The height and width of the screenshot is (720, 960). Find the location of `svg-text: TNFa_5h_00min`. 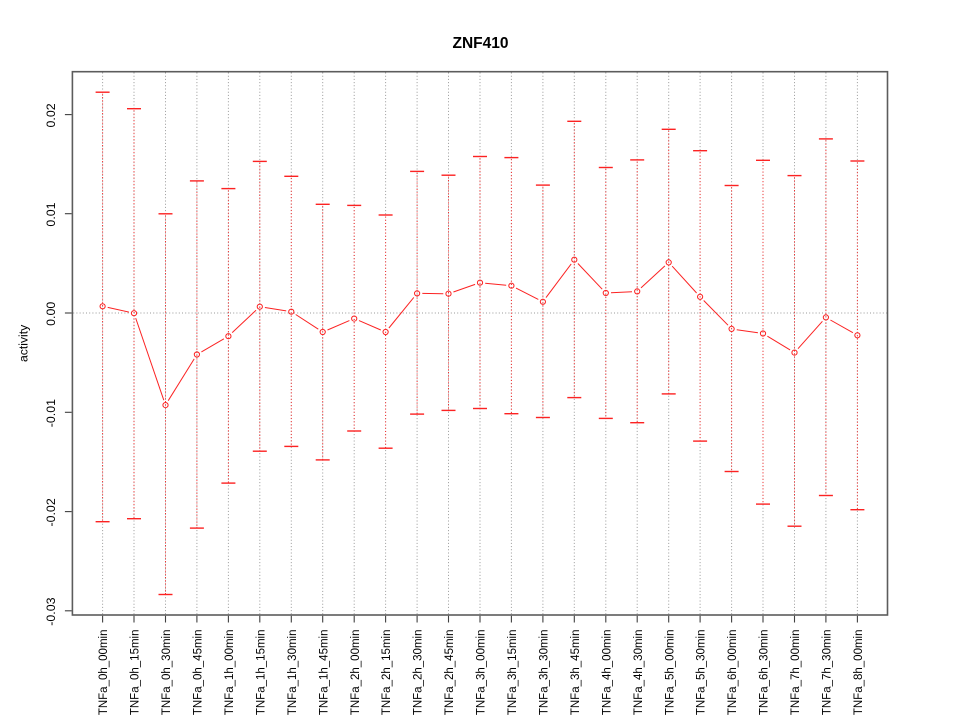

svg-text: TNFa_5h_00min is located at coordinates (670, 673).